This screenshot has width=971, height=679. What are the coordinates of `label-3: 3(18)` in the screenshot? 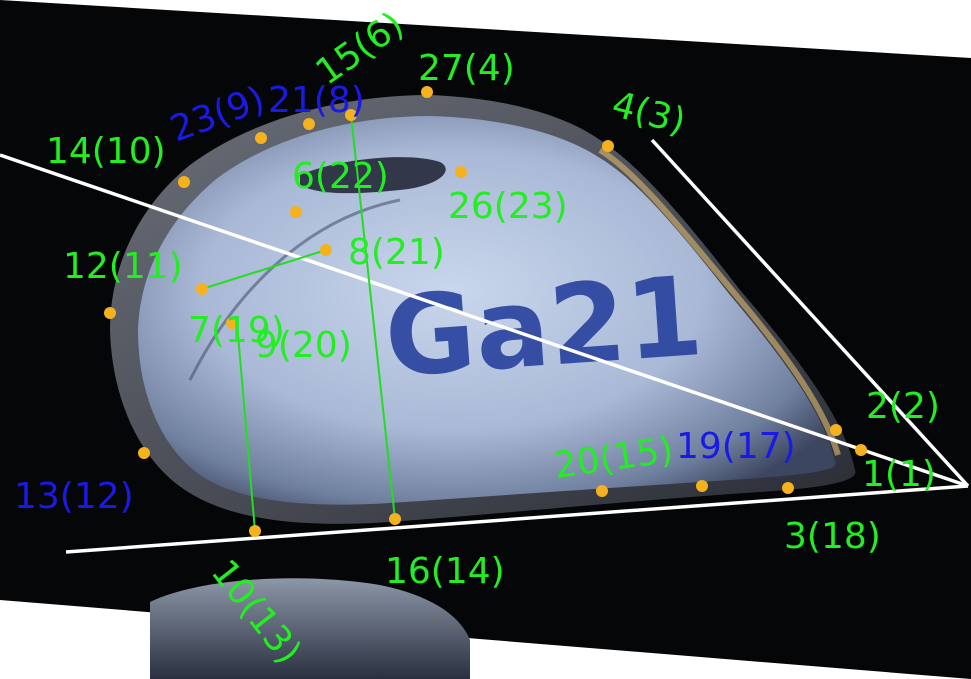 It's located at (832, 536).